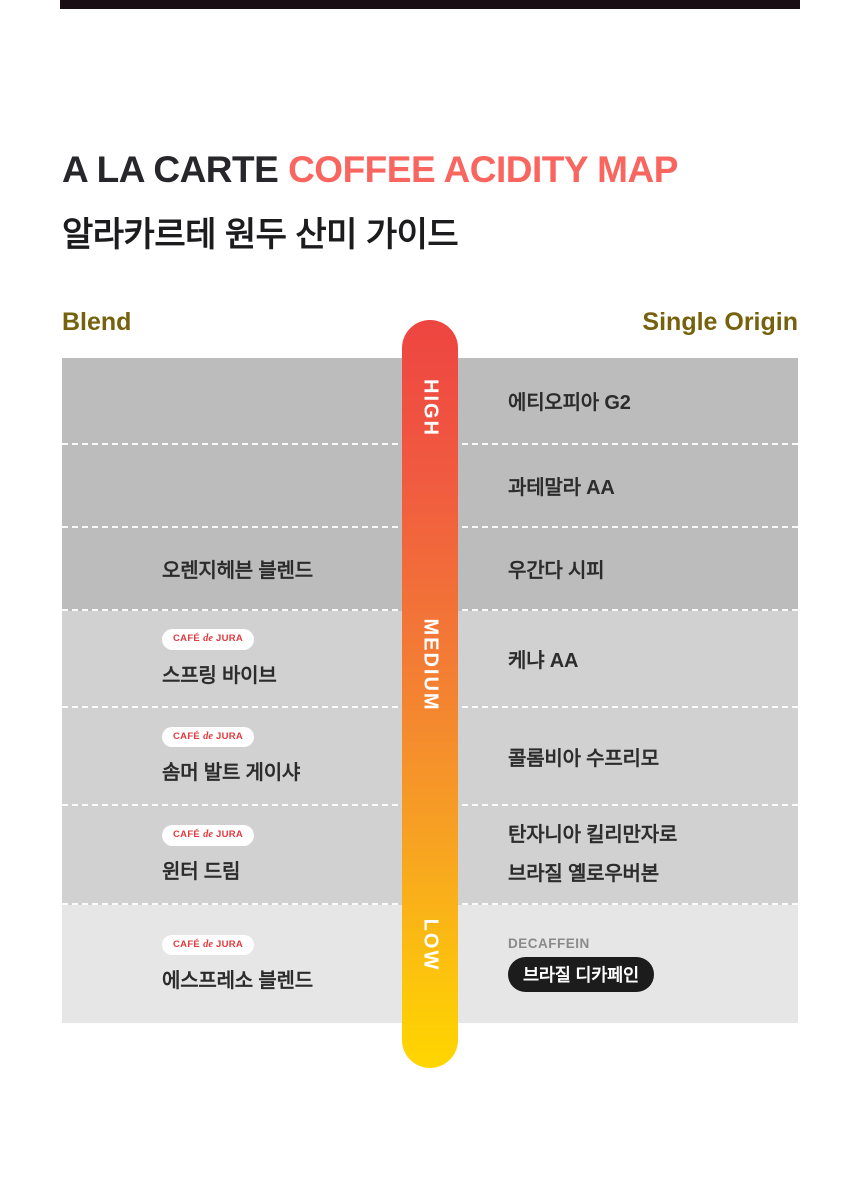 This screenshot has height=1189, width=860. What do you see at coordinates (430, 945) in the screenshot?
I see `acidity-level-low: LOW` at bounding box center [430, 945].